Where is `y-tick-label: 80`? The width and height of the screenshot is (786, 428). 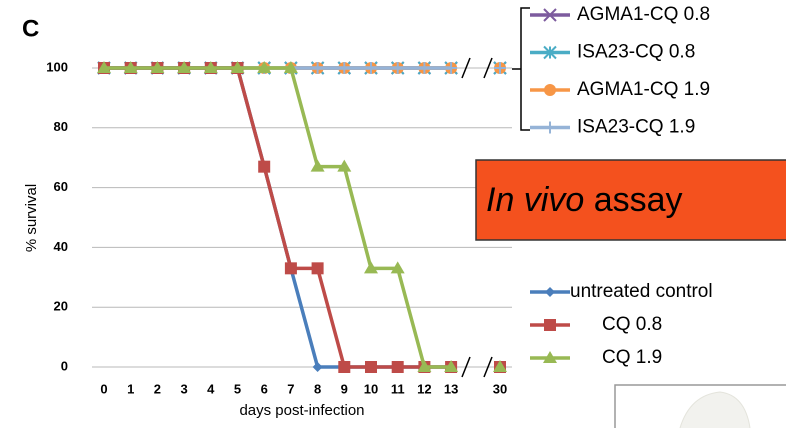 y-tick-label: 80 is located at coordinates (61, 126).